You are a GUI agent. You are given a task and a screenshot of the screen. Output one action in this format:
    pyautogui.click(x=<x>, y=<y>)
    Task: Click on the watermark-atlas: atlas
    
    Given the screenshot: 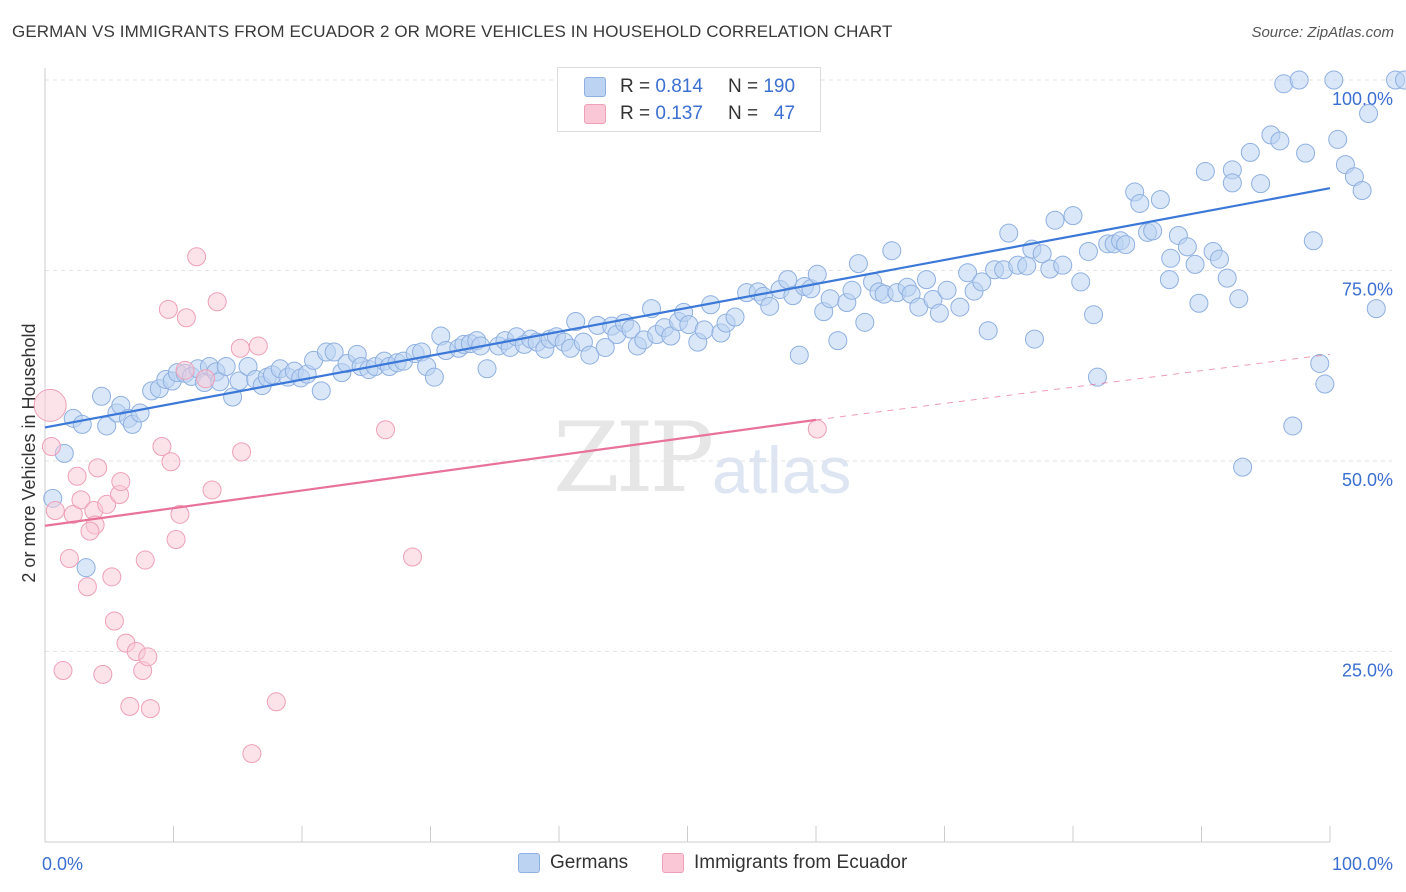 What is the action you would take?
    pyautogui.click(x=782, y=470)
    